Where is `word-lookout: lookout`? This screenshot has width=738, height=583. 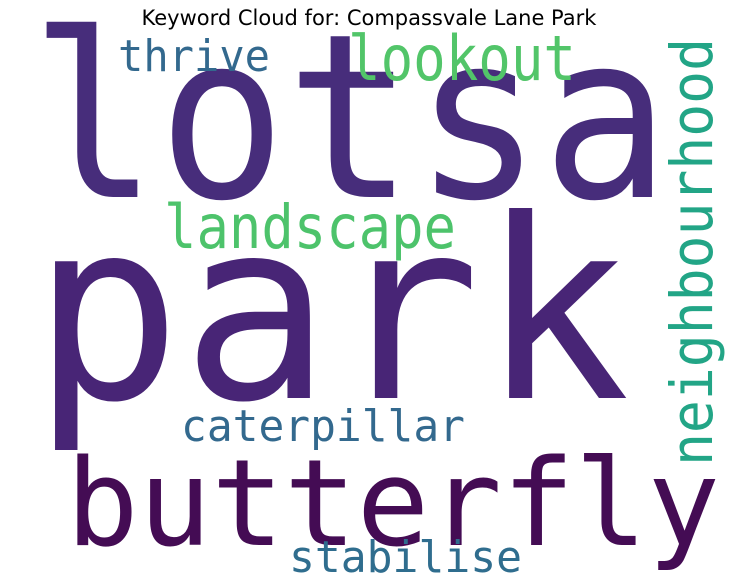 word-lookout: lookout is located at coordinates (462, 58).